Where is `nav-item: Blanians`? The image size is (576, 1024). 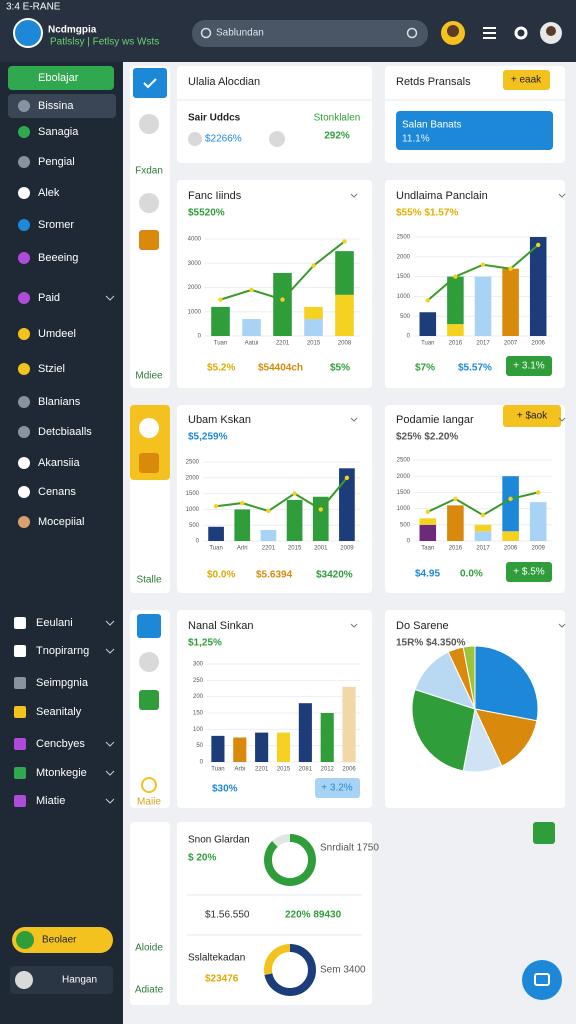 nav-item: Blanians is located at coordinates (59, 402).